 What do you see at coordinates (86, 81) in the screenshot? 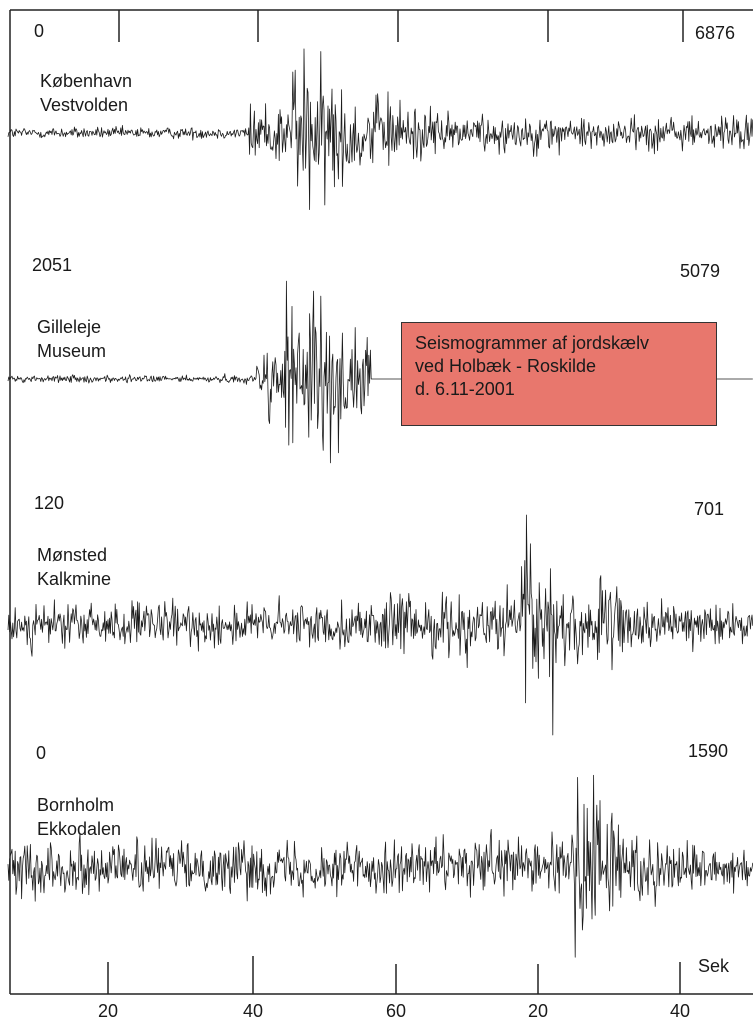
I see `trace-1-station-name: København` at bounding box center [86, 81].